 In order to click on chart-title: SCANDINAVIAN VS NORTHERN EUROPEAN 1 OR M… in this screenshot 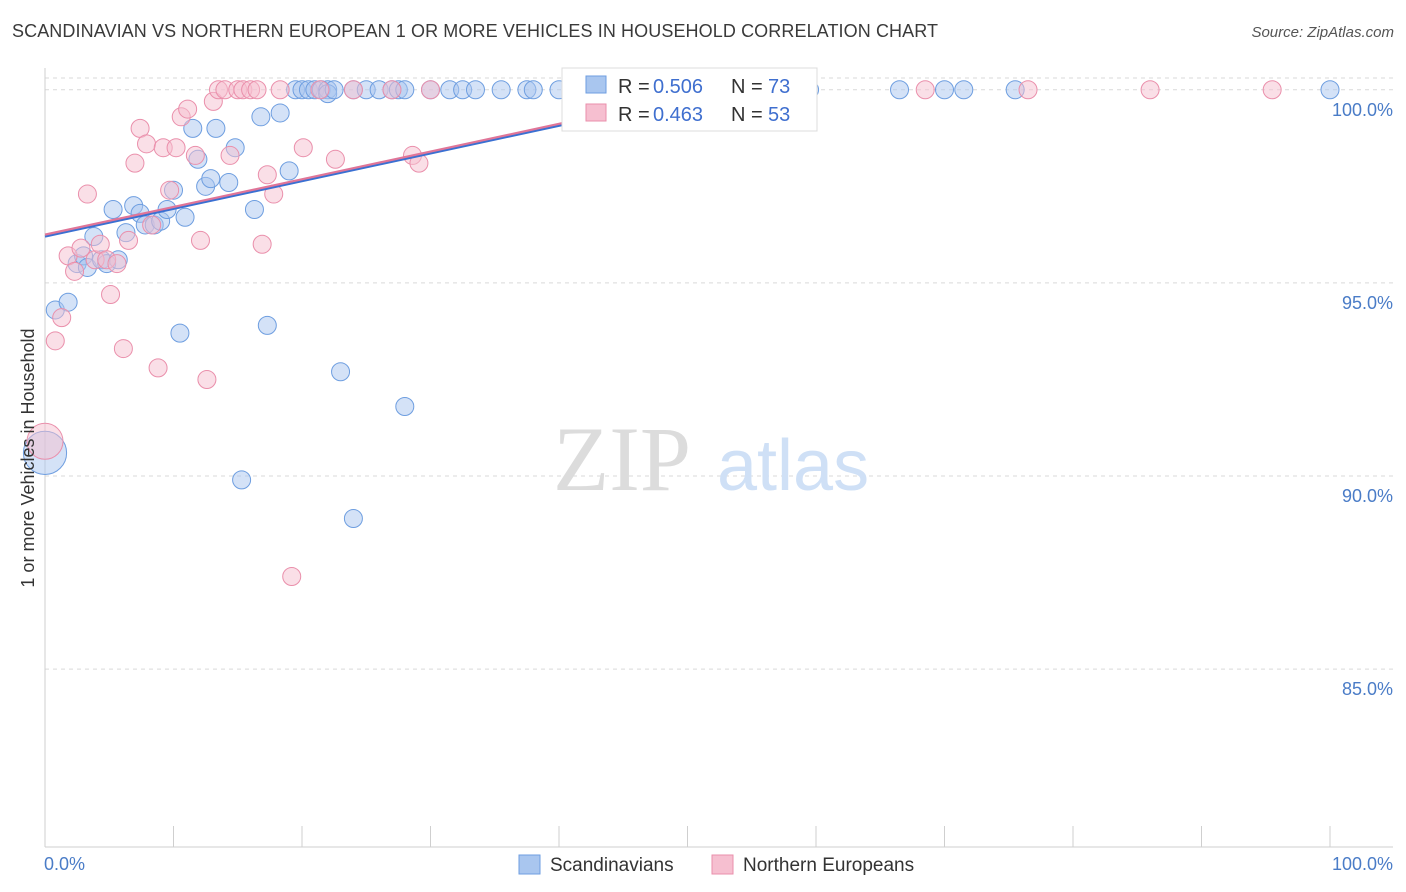, I will do `click(475, 31)`.